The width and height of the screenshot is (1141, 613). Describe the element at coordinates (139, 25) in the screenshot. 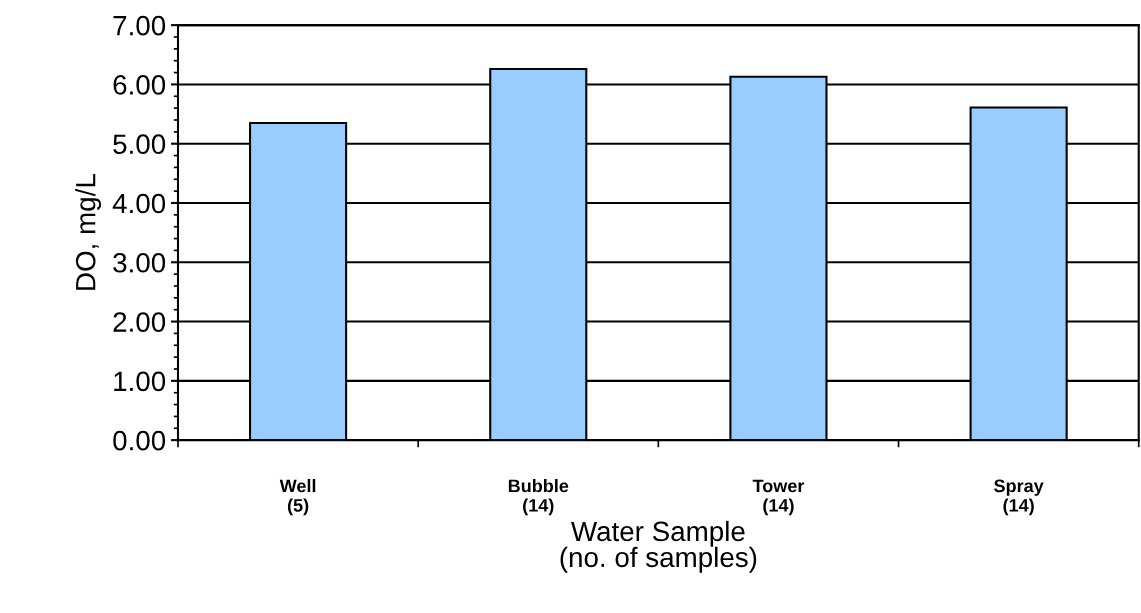

I see `y-tick-label: 7.00` at that location.